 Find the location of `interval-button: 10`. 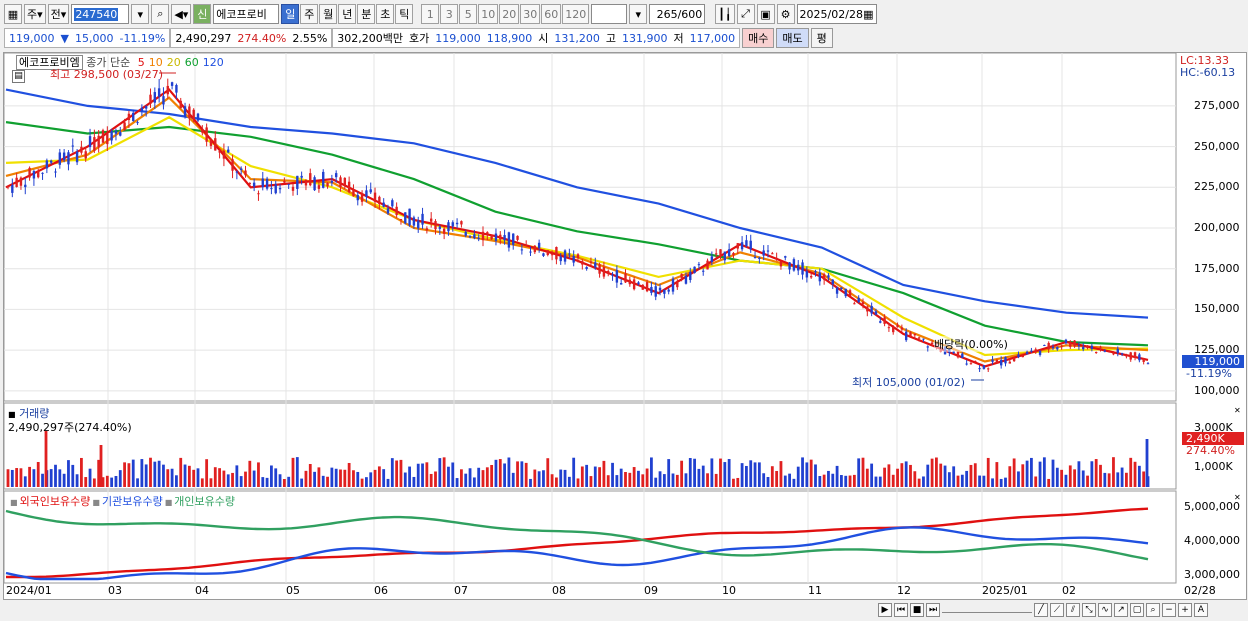

interval-button: 10 is located at coordinates (488, 14).